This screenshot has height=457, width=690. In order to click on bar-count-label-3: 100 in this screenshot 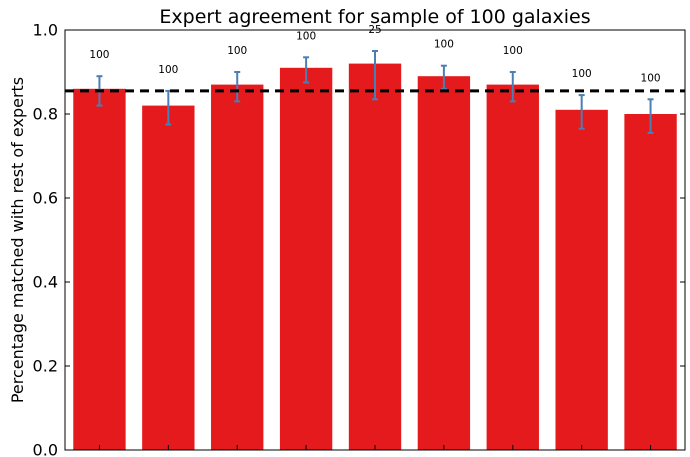, I will do `click(237, 51)`.